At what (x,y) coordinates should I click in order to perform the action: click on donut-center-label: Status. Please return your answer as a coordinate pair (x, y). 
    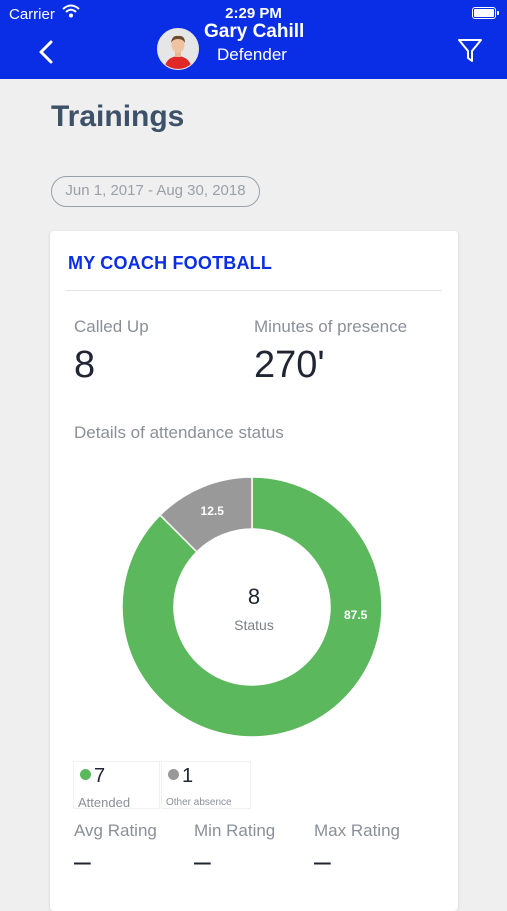
    Looking at the image, I should click on (254, 625).